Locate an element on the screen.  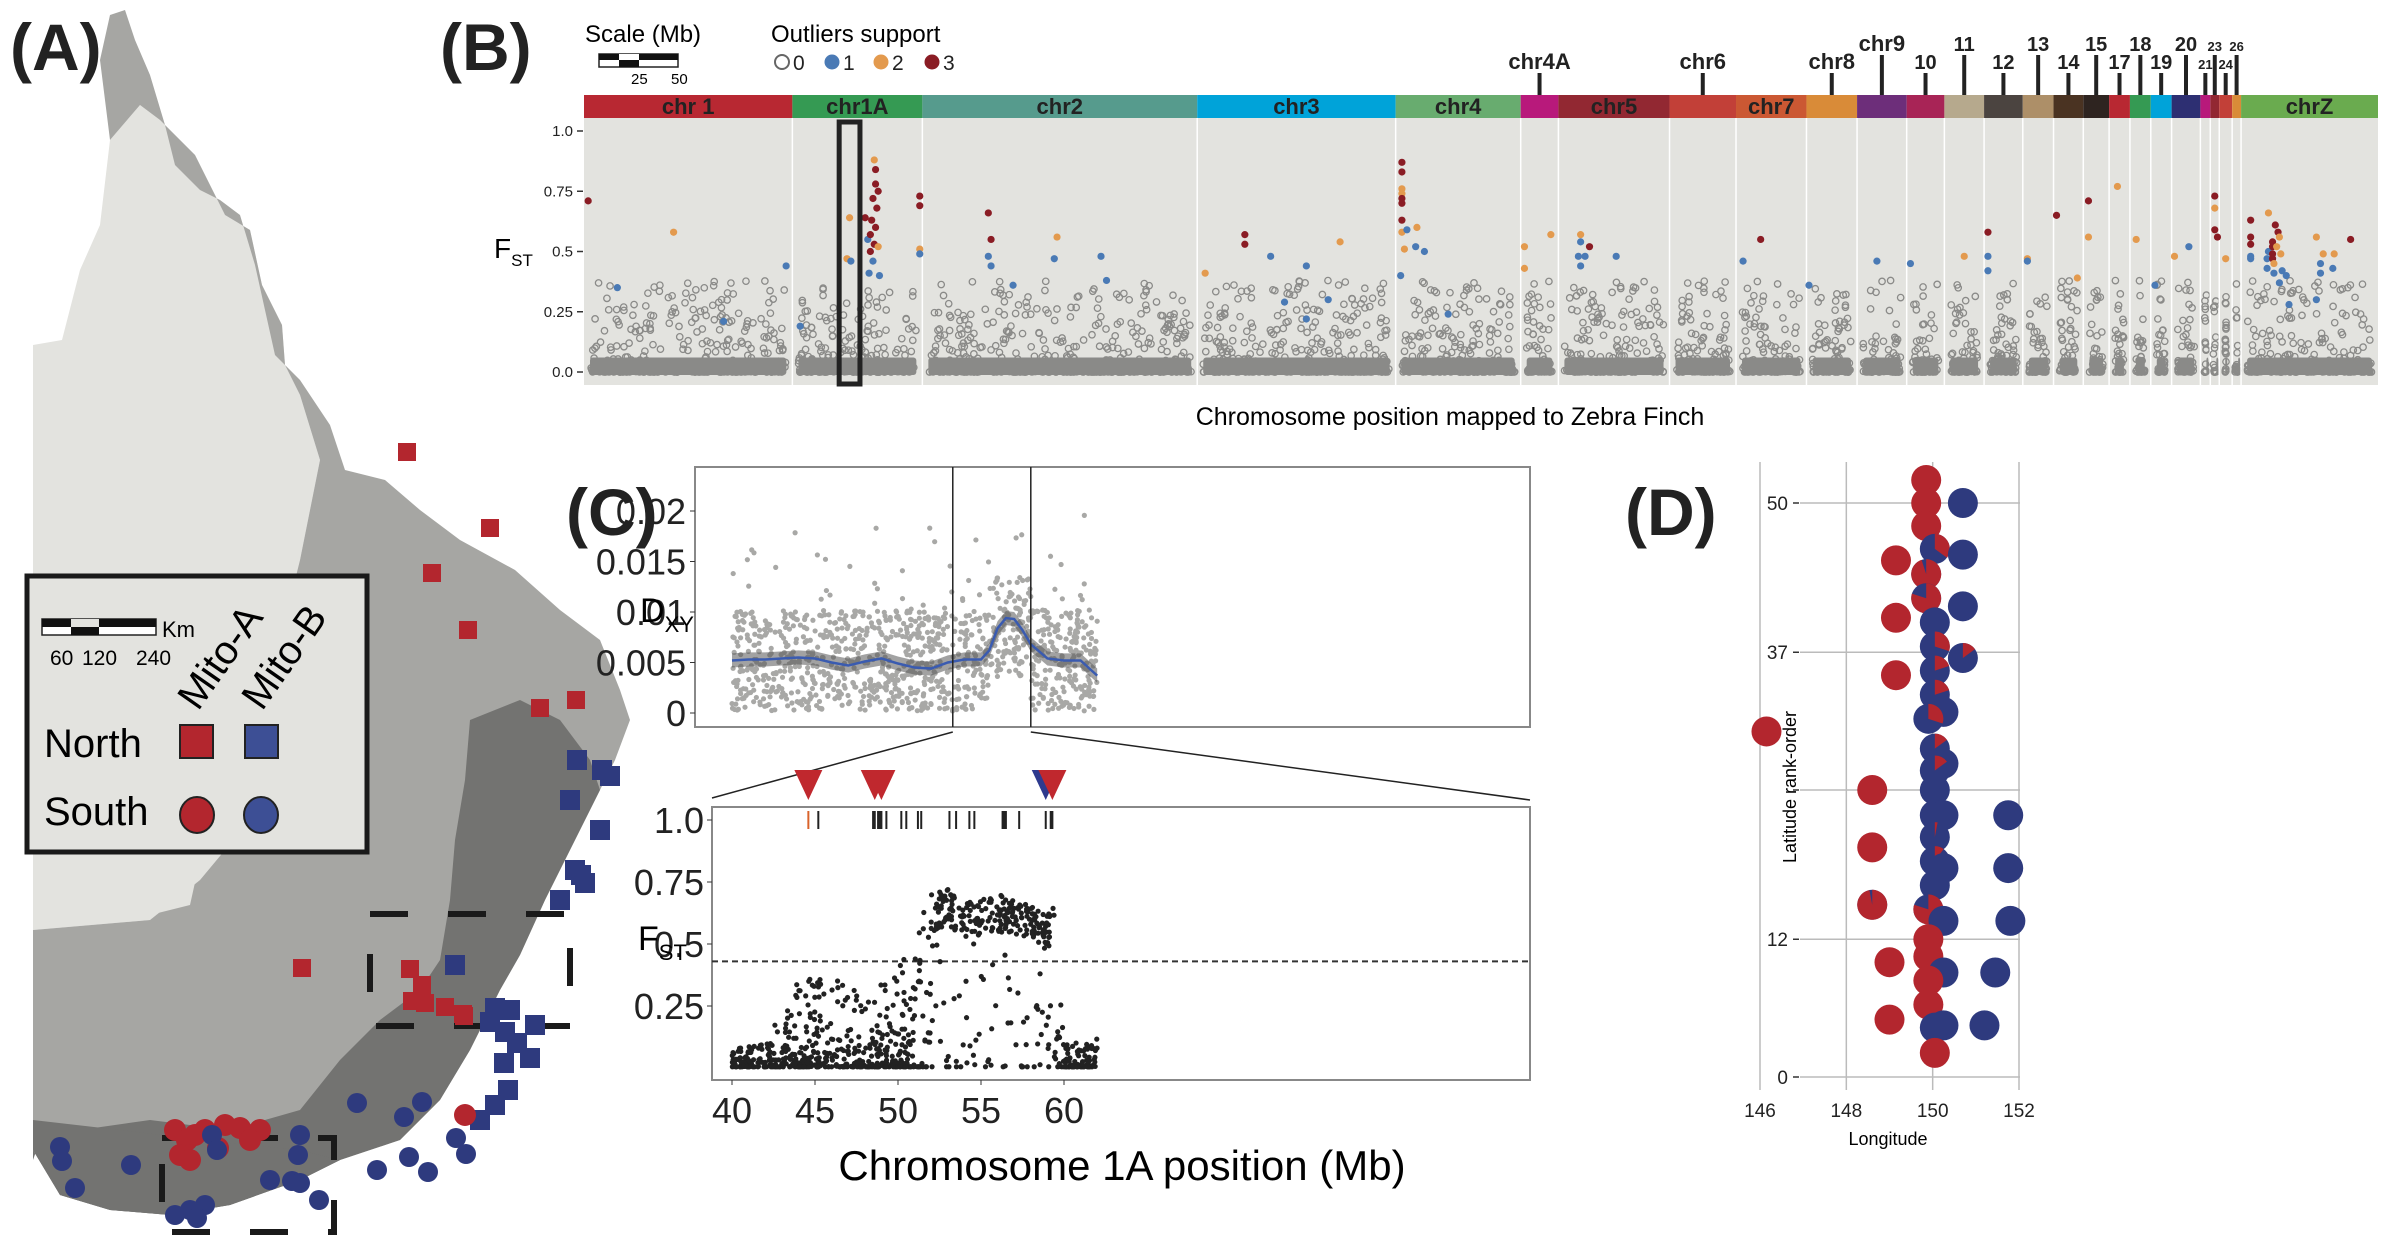
y-tick-label: 1.0 is located at coordinates (562, 131).